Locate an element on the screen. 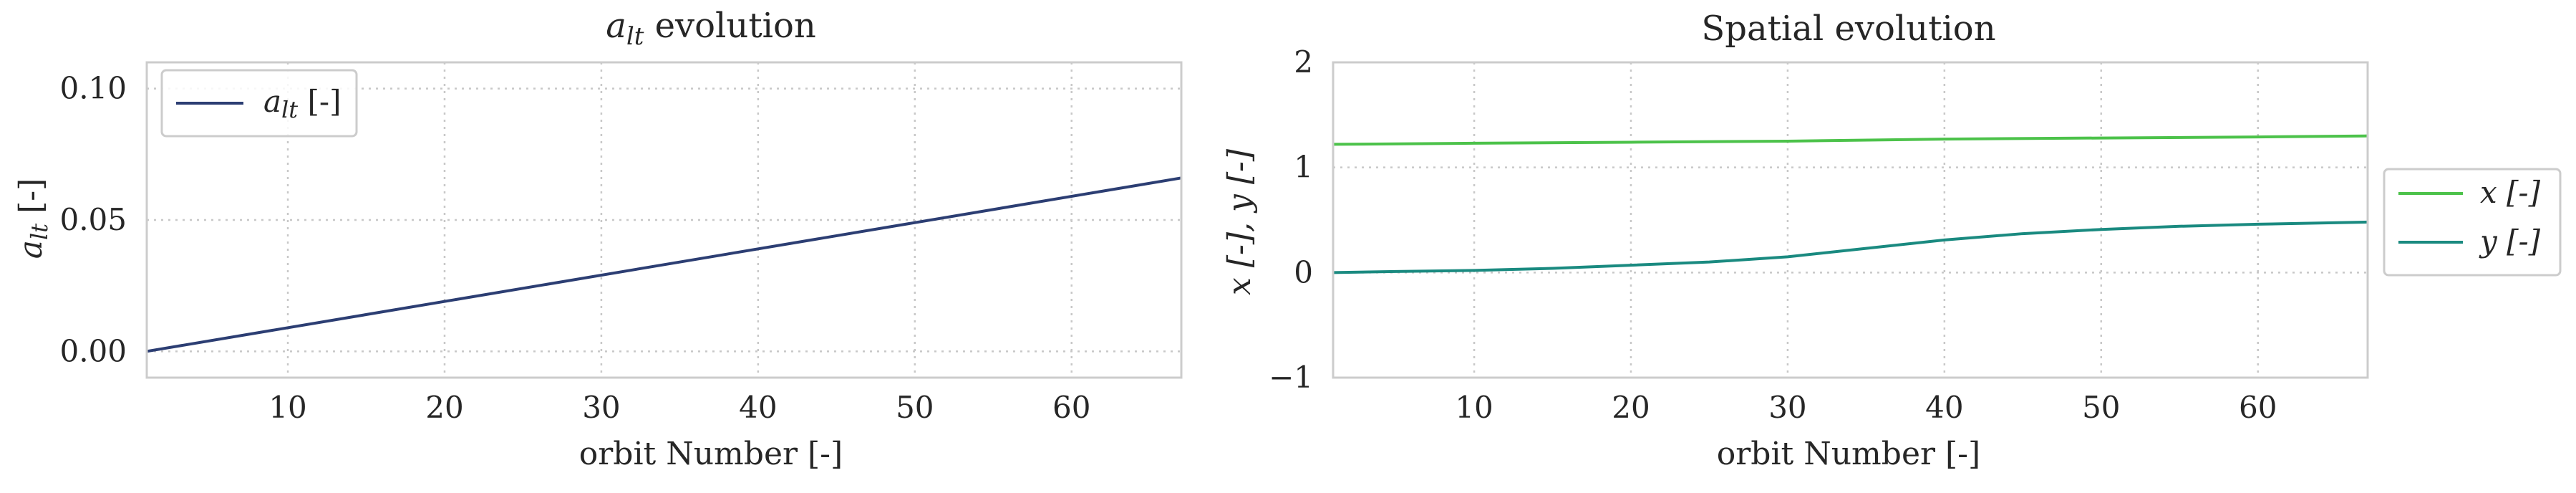 The width and height of the screenshot is (2576, 493). y-tick-label: 0 is located at coordinates (1303, 271).